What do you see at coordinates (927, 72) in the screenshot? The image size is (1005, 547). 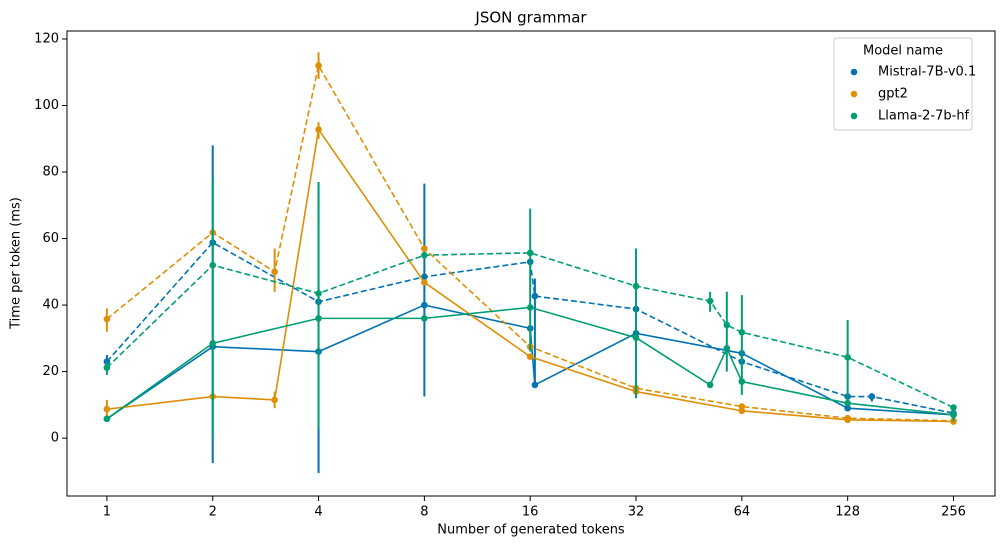 I see `legend-label: Mistral-7B-v0.1` at bounding box center [927, 72].